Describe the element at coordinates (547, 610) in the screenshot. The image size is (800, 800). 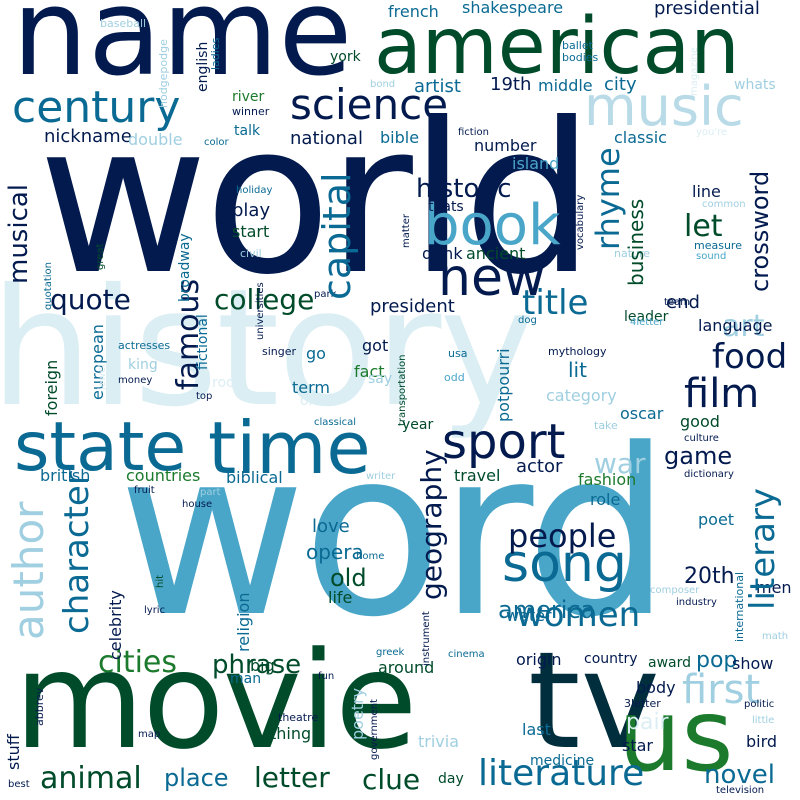
I see `word-america: america` at that location.